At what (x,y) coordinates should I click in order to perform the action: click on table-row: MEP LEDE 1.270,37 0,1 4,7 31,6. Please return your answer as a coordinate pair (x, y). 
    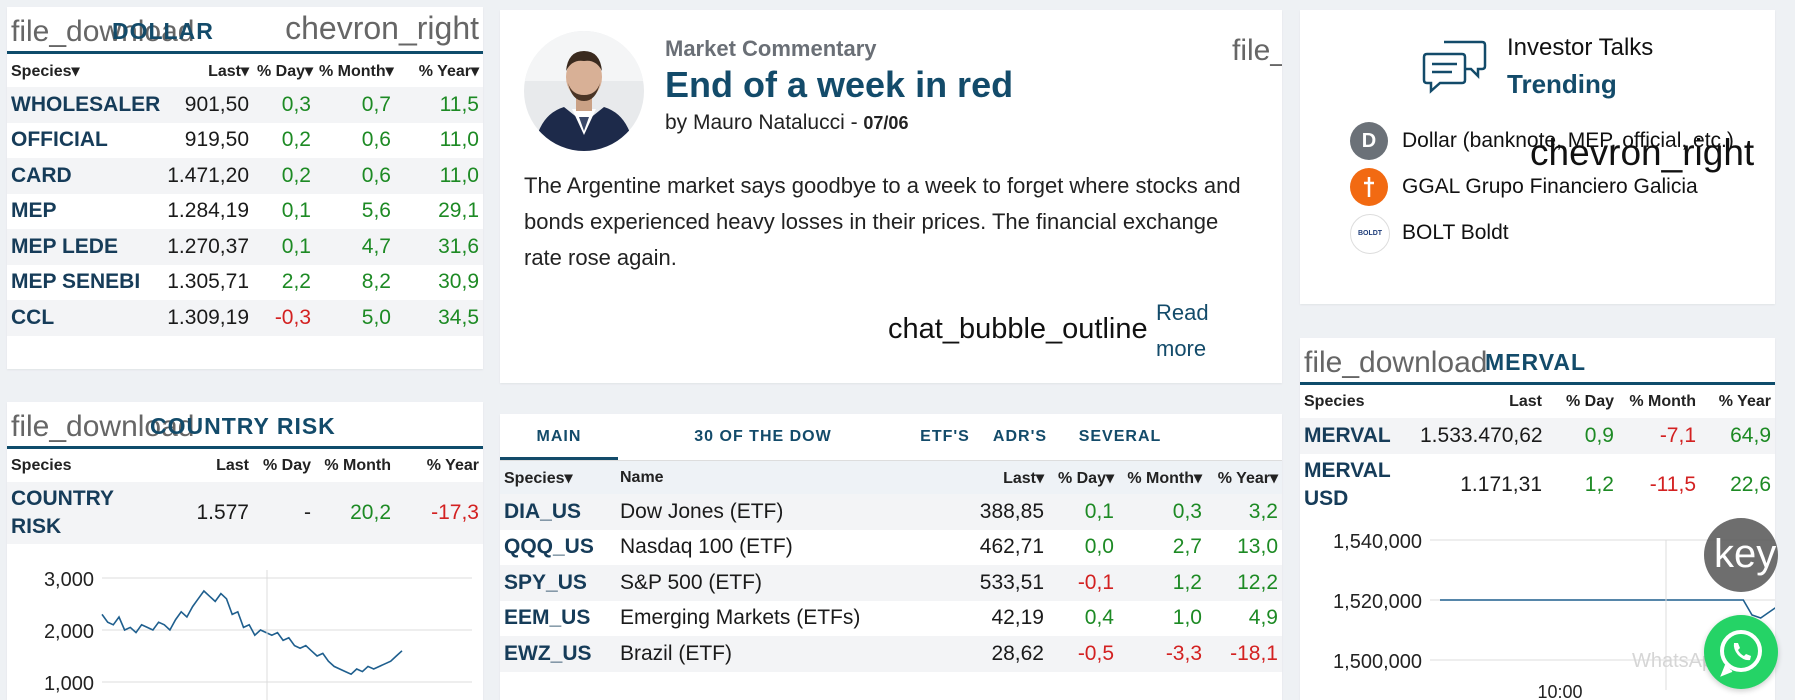
    Looking at the image, I should click on (245, 247).